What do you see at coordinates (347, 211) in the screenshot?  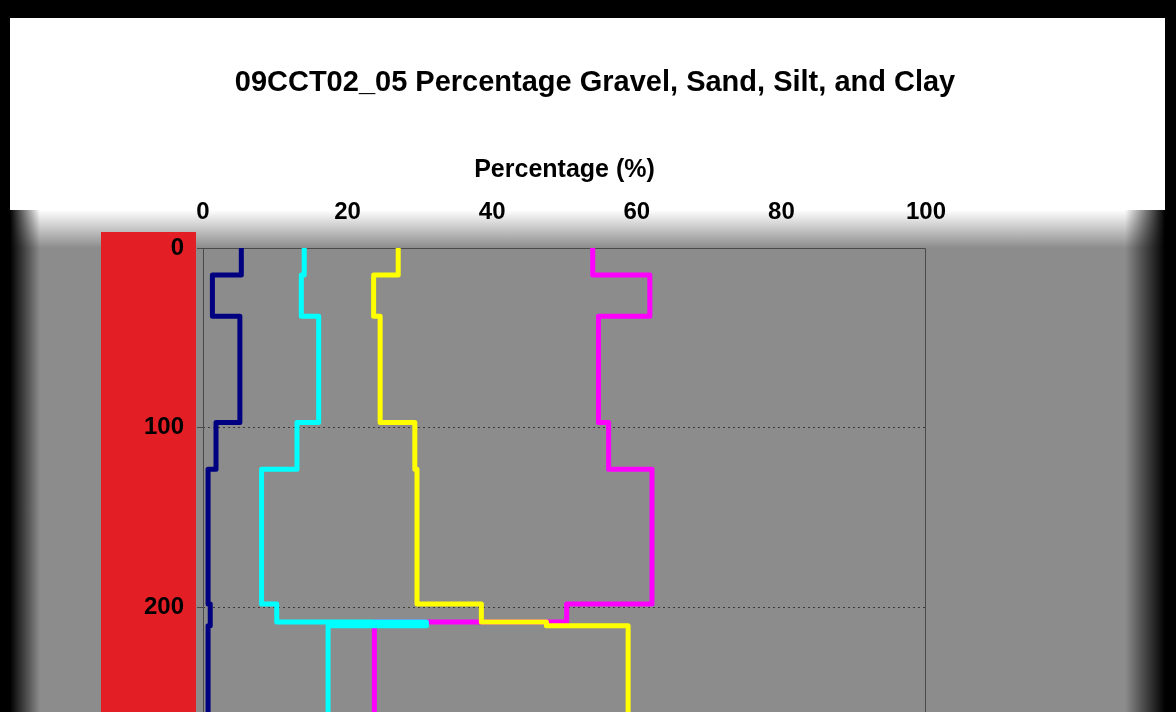 I see `x-tick-label: 20` at bounding box center [347, 211].